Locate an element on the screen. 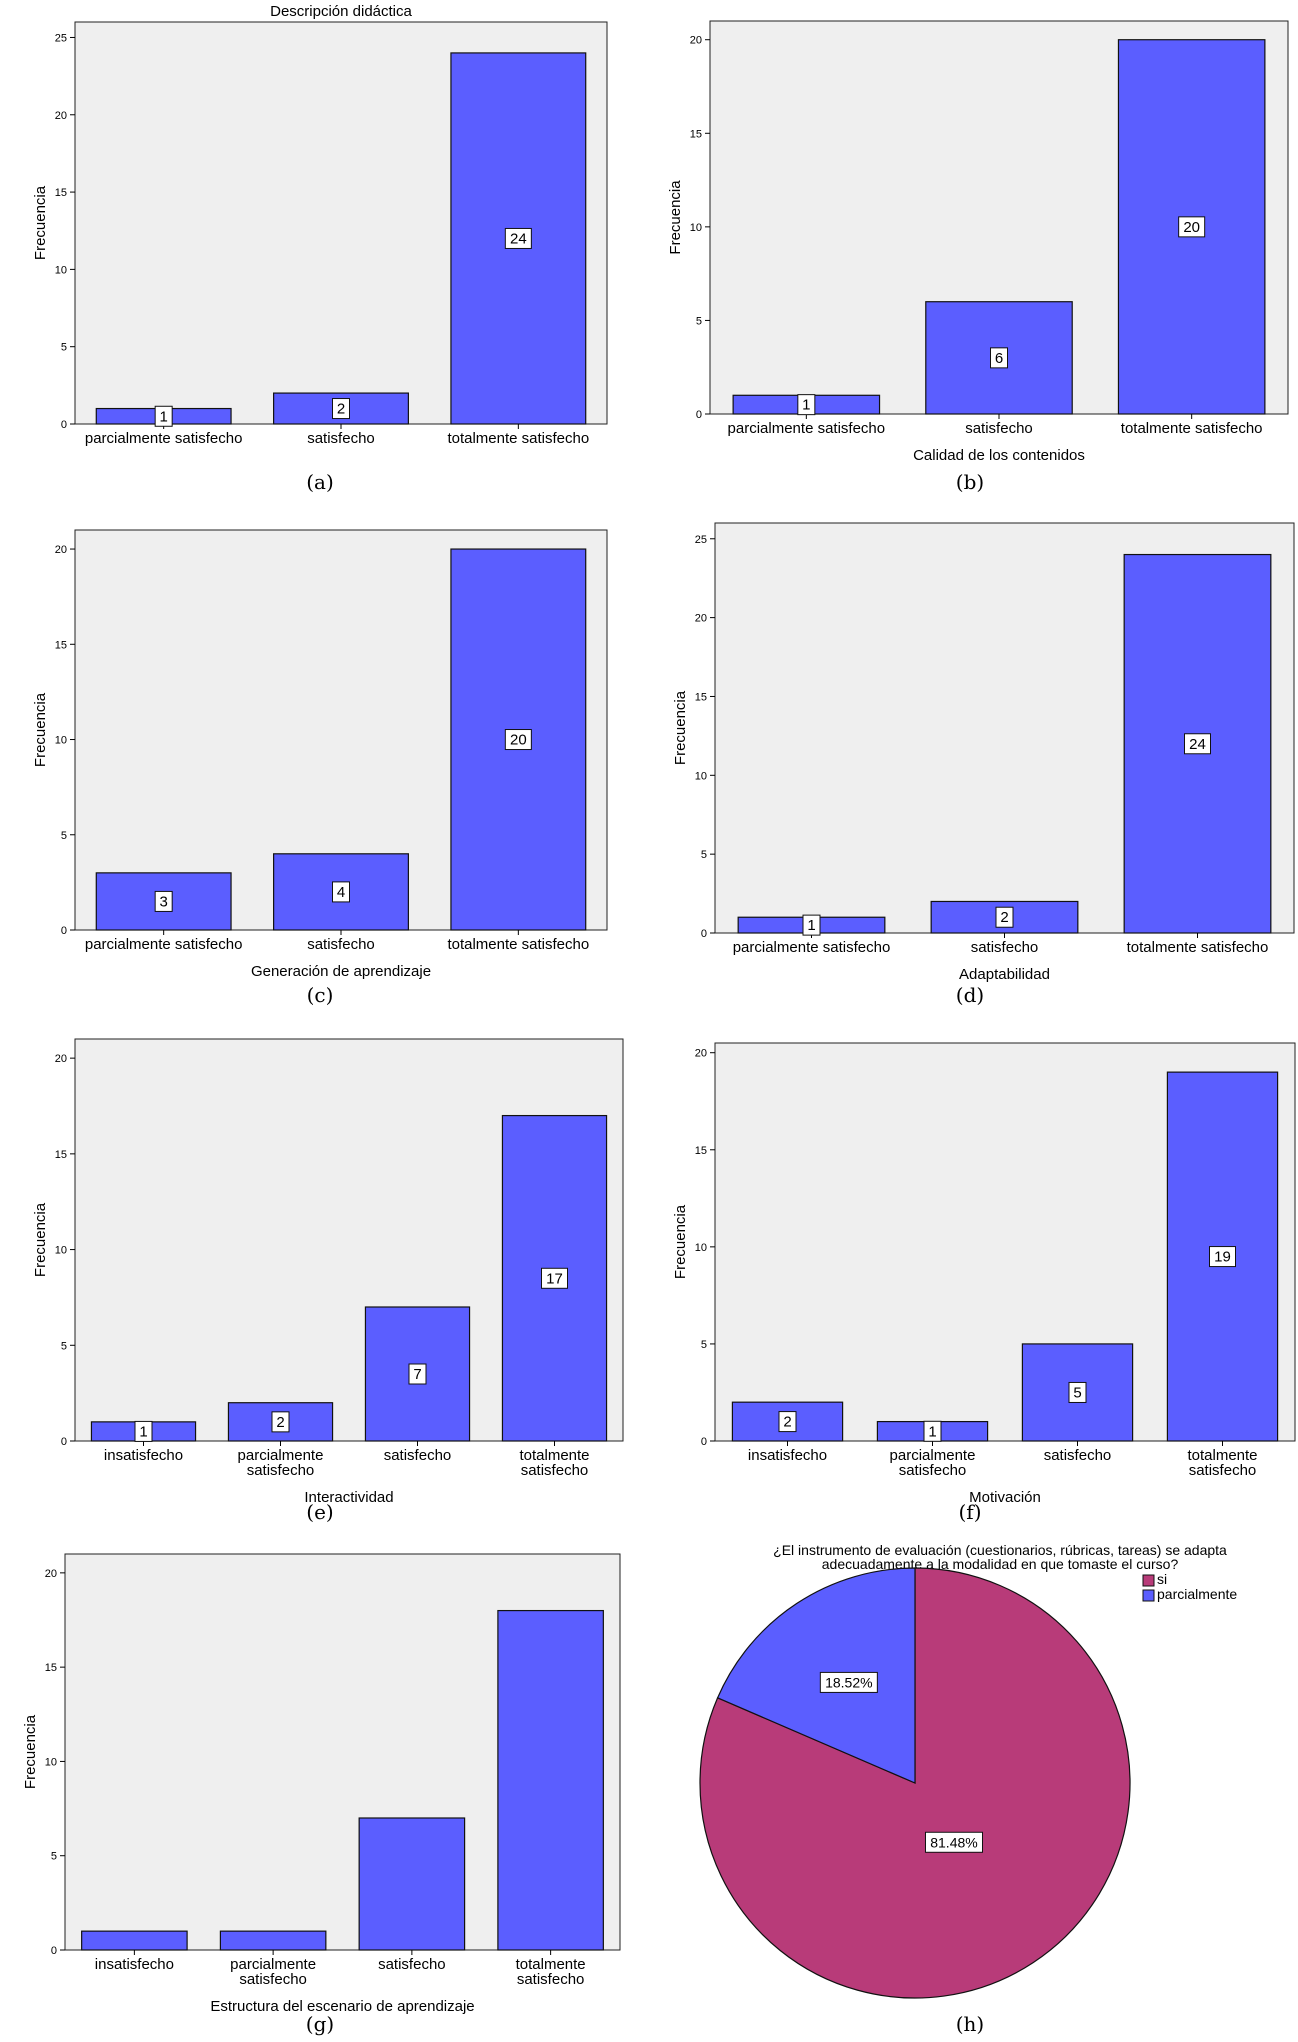 The height and width of the screenshot is (2042, 1298). caption-g: (g) is located at coordinates (320, 2024).